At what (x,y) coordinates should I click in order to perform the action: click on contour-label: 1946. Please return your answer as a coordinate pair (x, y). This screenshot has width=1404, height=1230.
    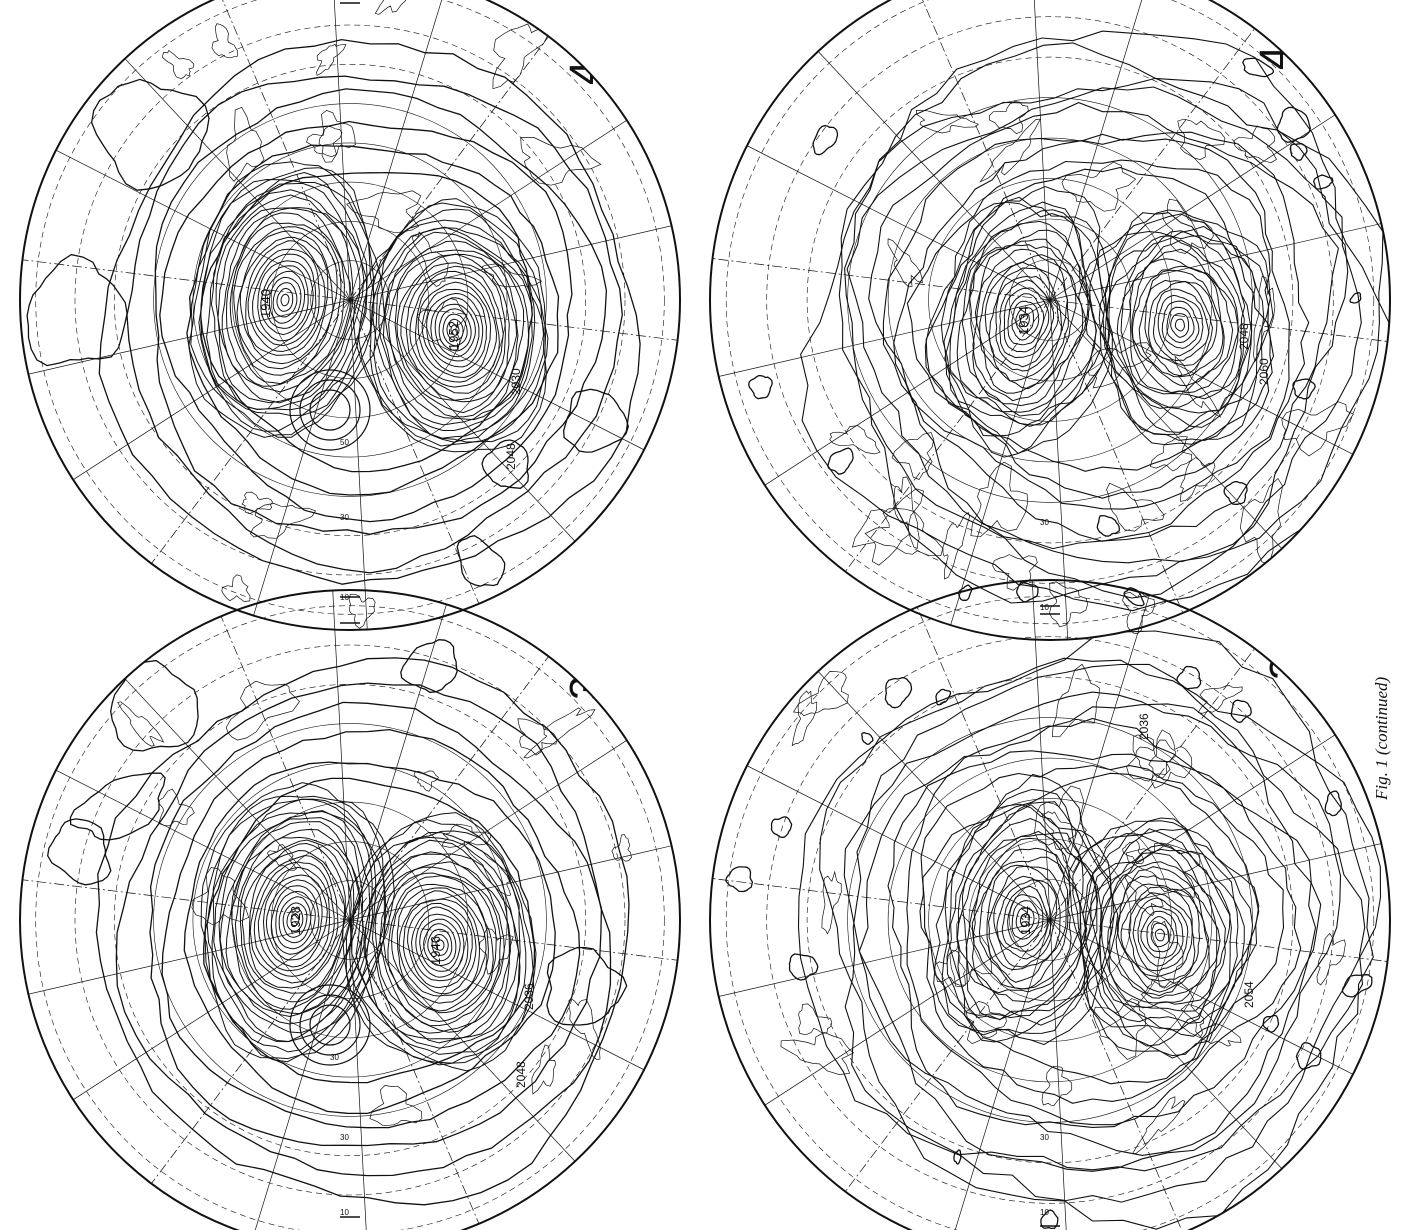
    Looking at the image, I should click on (435, 950).